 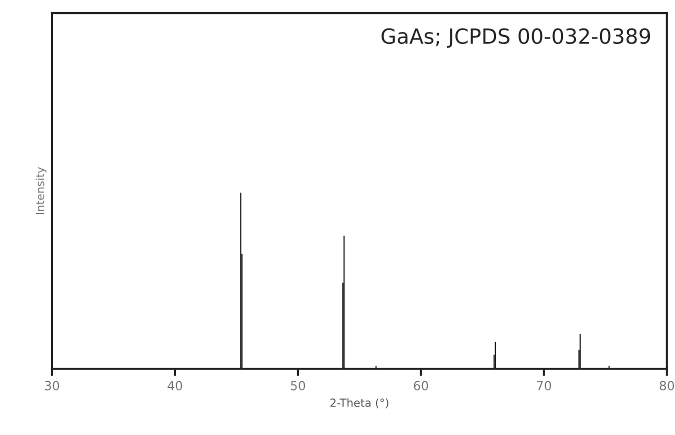 I want to click on x-tick-label: 30, so click(x=52, y=385).